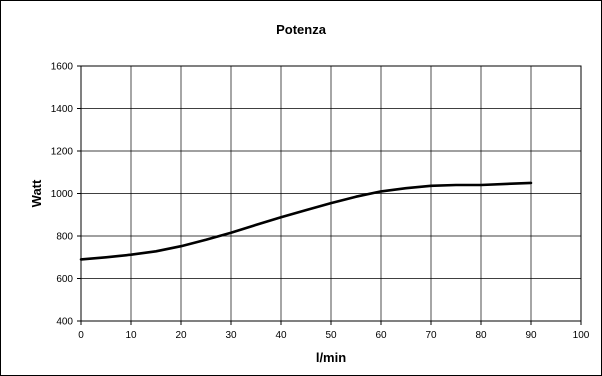 Image resolution: width=602 pixels, height=376 pixels. I want to click on chart-title: Potenza, so click(301, 29).